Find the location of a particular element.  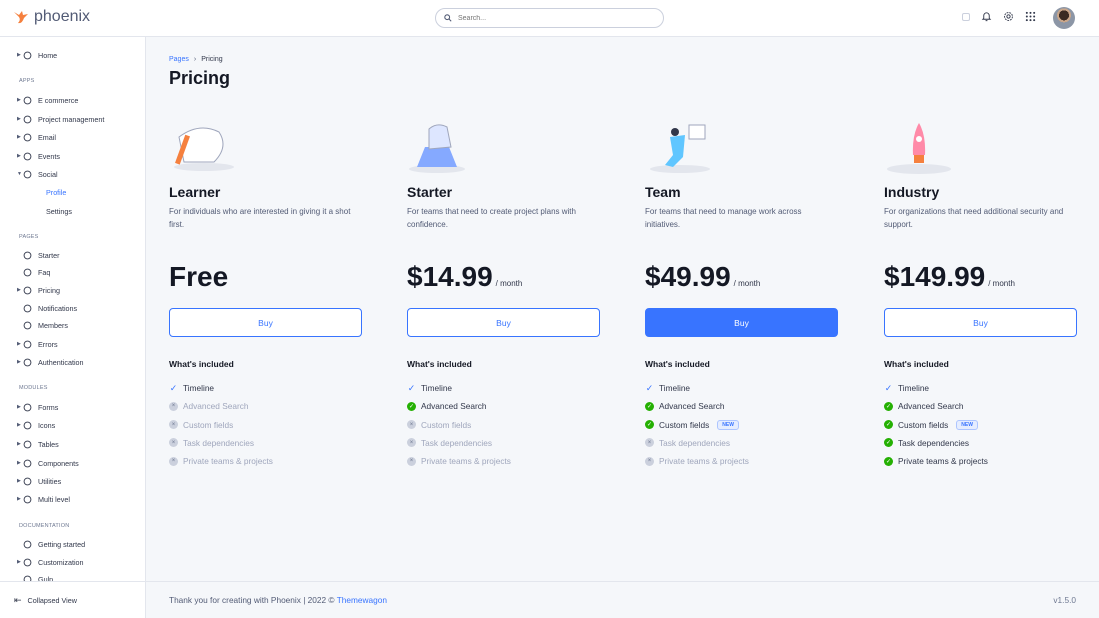

collapse-view-button: ⇤ Collapsed View is located at coordinates (72, 599).